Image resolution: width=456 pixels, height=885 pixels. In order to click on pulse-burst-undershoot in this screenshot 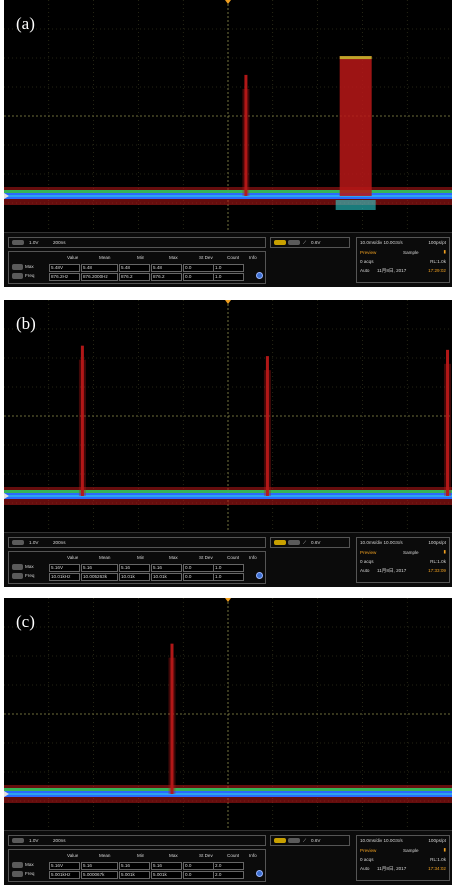, I will do `click(355, 205)`.